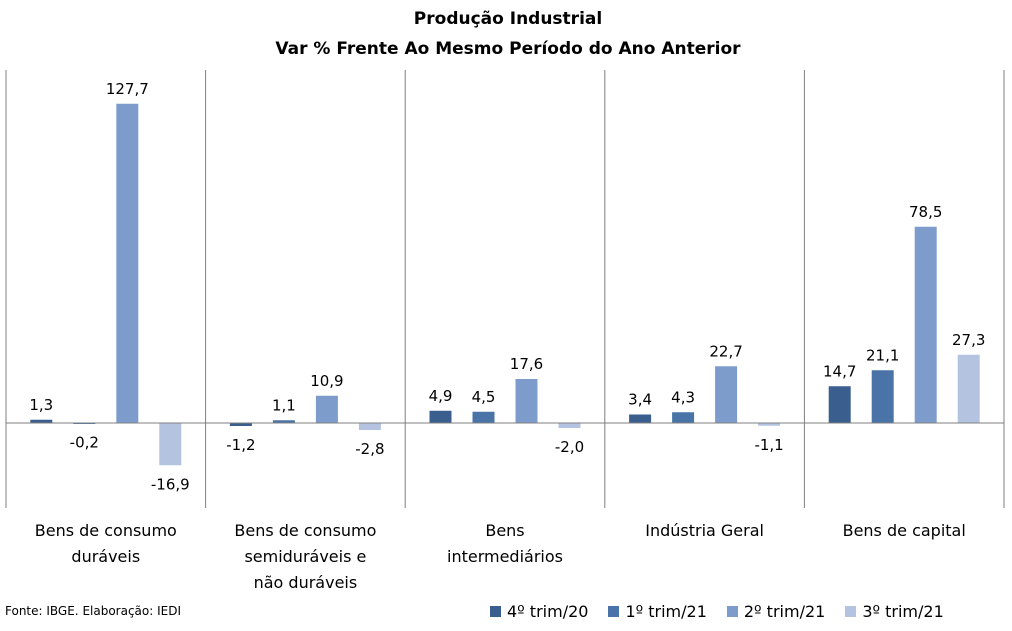 This screenshot has height=631, width=1012. Describe the element at coordinates (504, 530) in the screenshot. I see `category-label: Bens` at that location.